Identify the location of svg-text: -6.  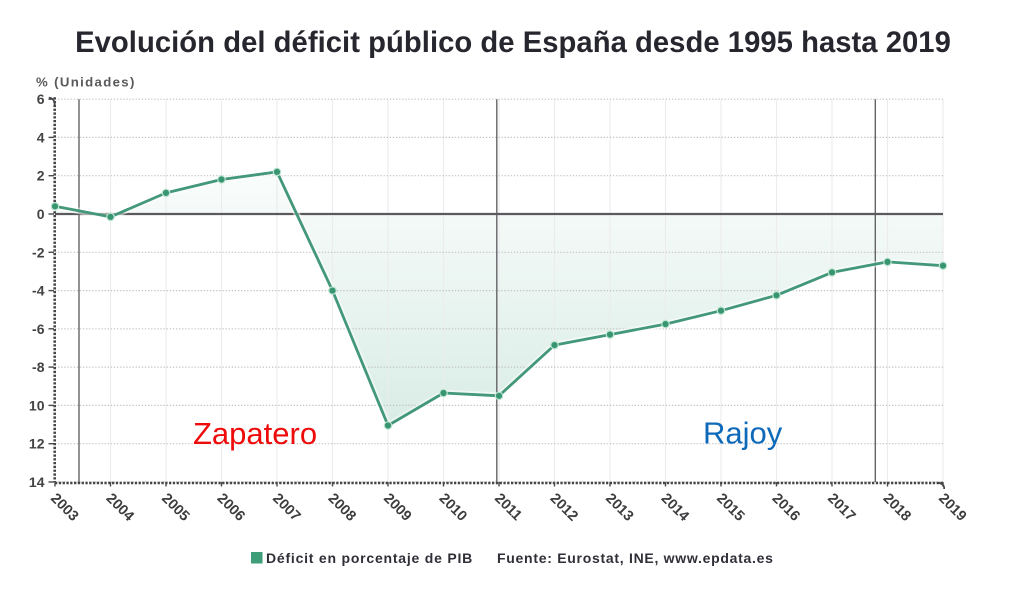
(38, 329).